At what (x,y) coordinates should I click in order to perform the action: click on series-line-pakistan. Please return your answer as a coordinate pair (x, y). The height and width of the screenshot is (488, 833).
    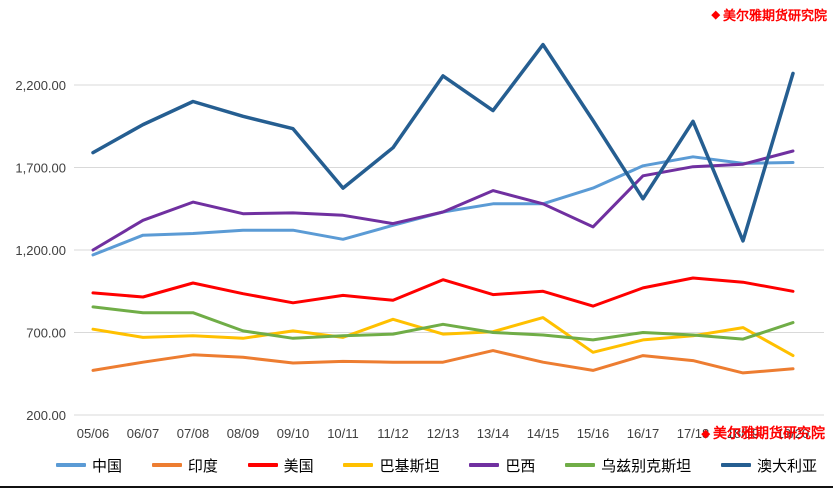
    Looking at the image, I should click on (443, 337).